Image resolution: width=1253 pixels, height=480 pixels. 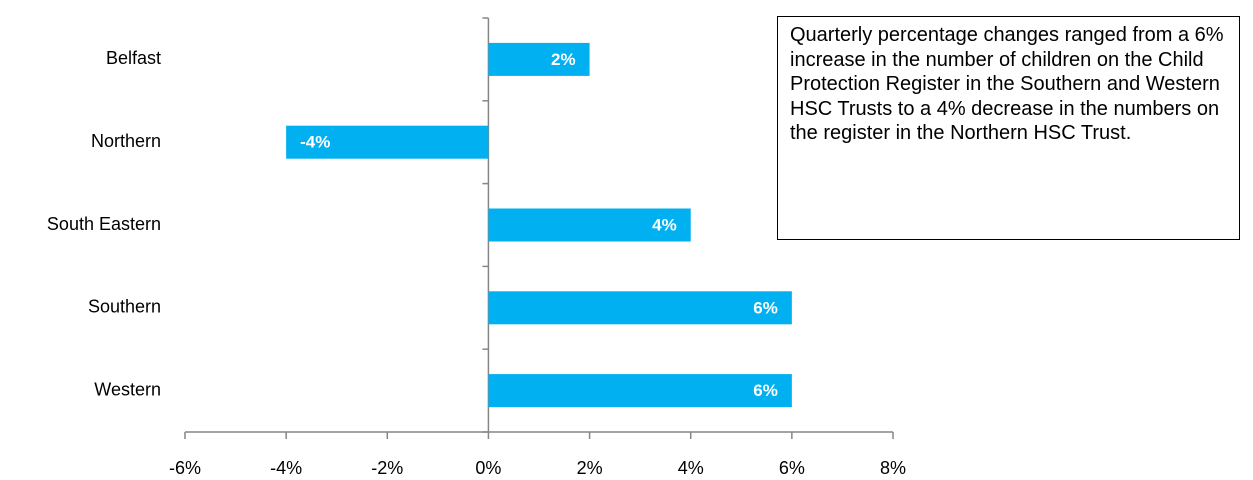 I want to click on x-tick-label: -6%, so click(x=185, y=468).